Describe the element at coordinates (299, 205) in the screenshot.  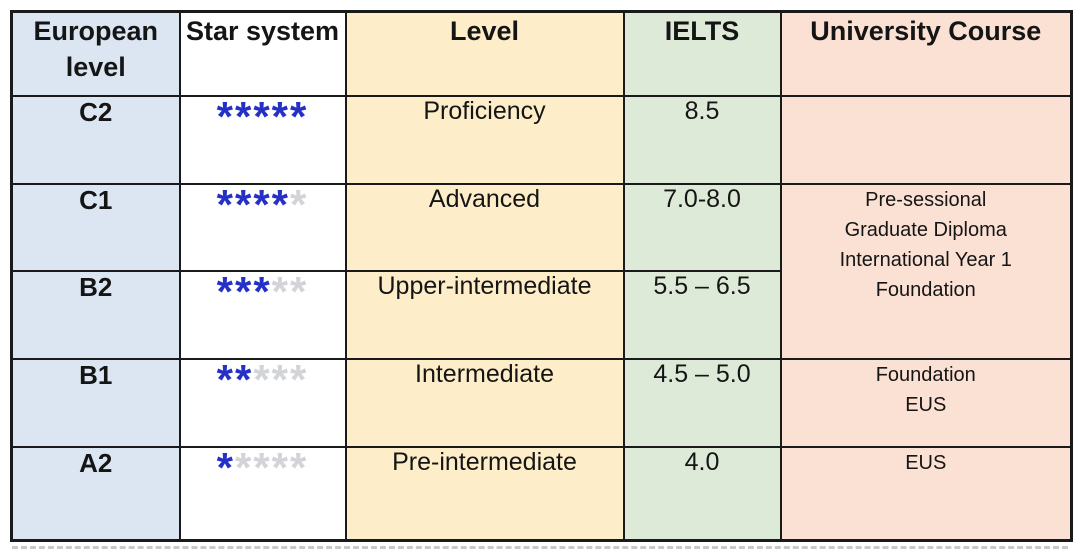
I see `star-empty-icon: *` at that location.